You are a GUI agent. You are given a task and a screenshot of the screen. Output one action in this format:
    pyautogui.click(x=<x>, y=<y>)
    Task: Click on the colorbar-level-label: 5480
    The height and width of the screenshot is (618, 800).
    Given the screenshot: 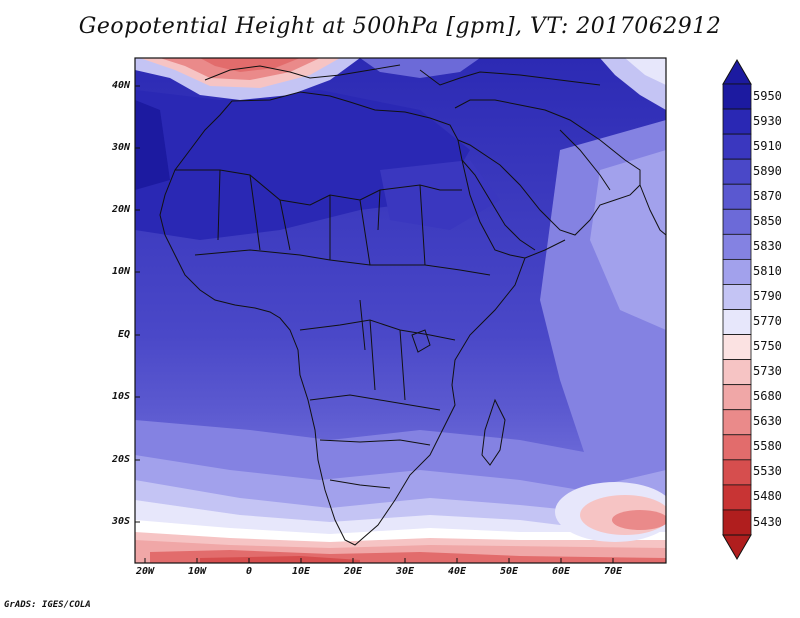 What is the action you would take?
    pyautogui.click(x=767, y=496)
    